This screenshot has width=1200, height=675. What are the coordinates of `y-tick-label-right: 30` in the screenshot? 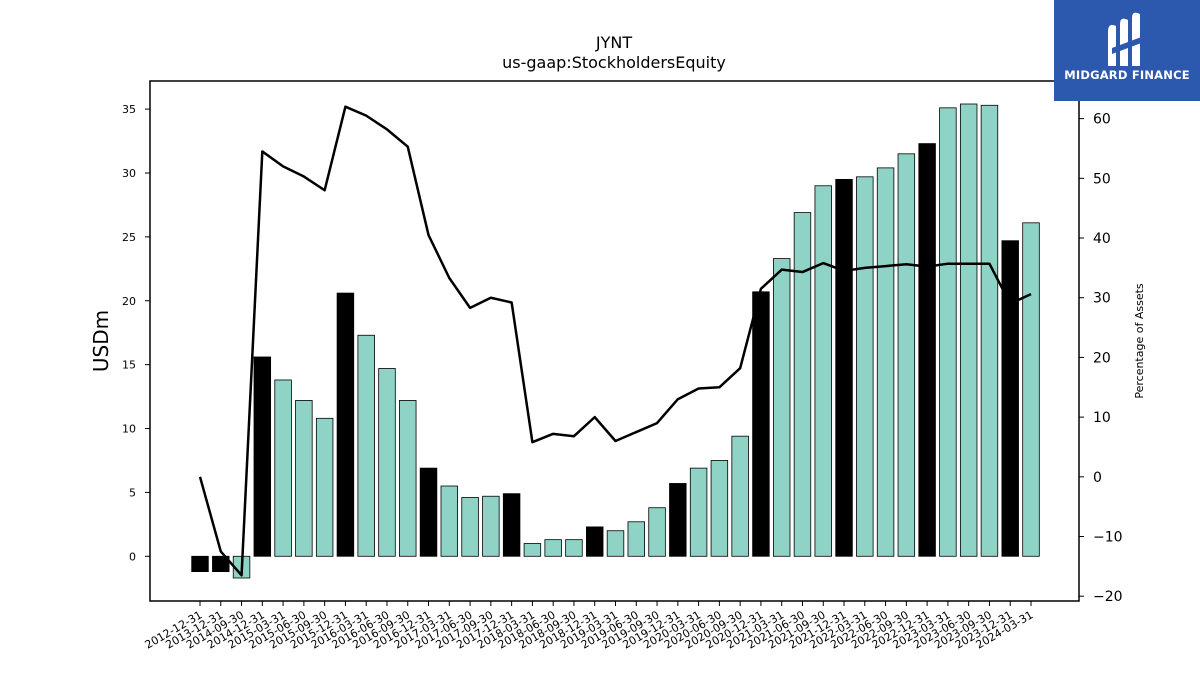 It's located at (1102, 299).